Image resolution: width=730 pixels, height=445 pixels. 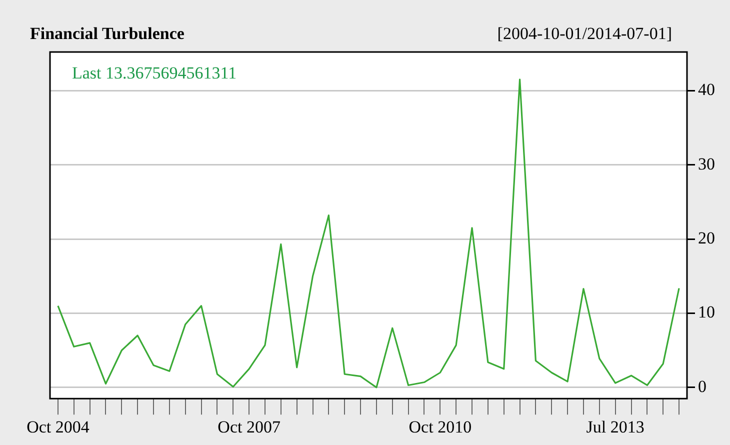 I want to click on y-tick-label: 10, so click(x=706, y=312).